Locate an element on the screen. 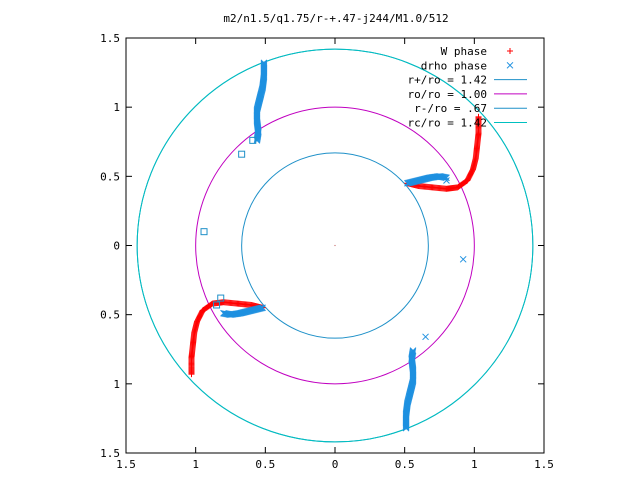  legend-label: r+/ro = 1.42 is located at coordinates (447, 80).